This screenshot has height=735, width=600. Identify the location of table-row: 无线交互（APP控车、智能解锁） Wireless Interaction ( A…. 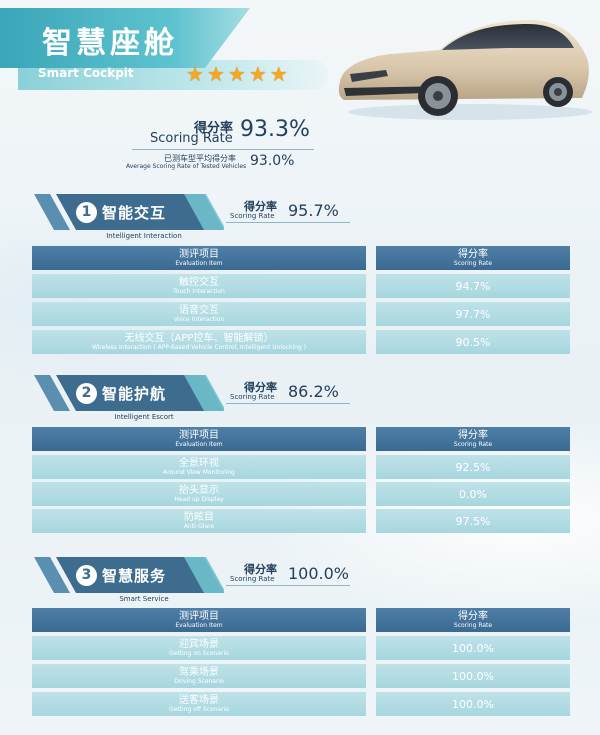
(301, 342).